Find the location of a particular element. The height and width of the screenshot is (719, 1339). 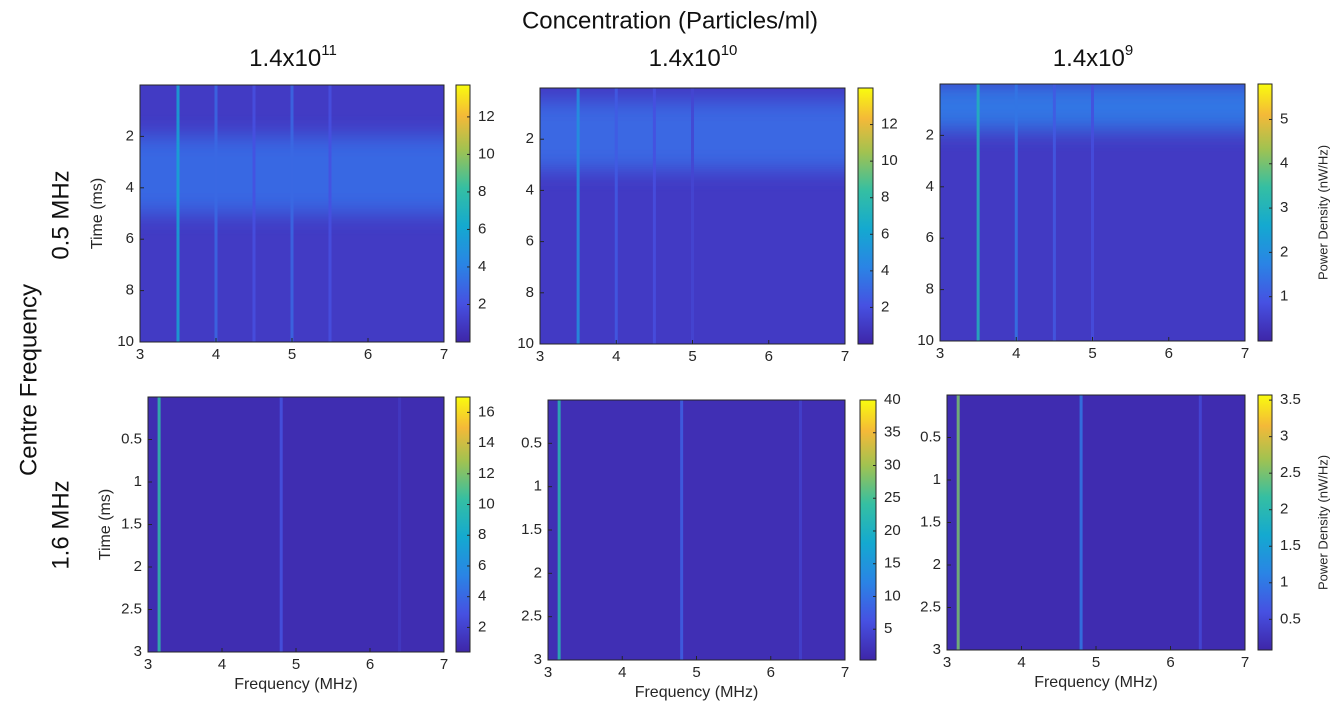

x-axis-label: Frequency (MHz) is located at coordinates (697, 692).